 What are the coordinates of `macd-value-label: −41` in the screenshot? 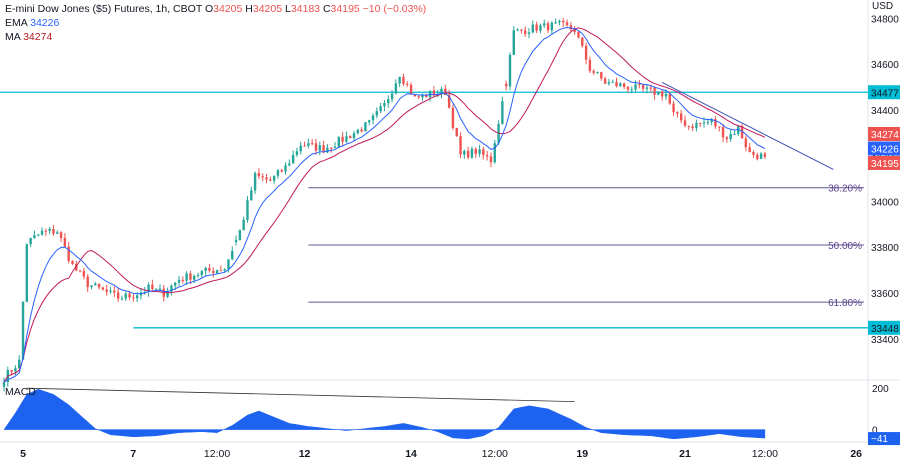 It's located at (879, 439).